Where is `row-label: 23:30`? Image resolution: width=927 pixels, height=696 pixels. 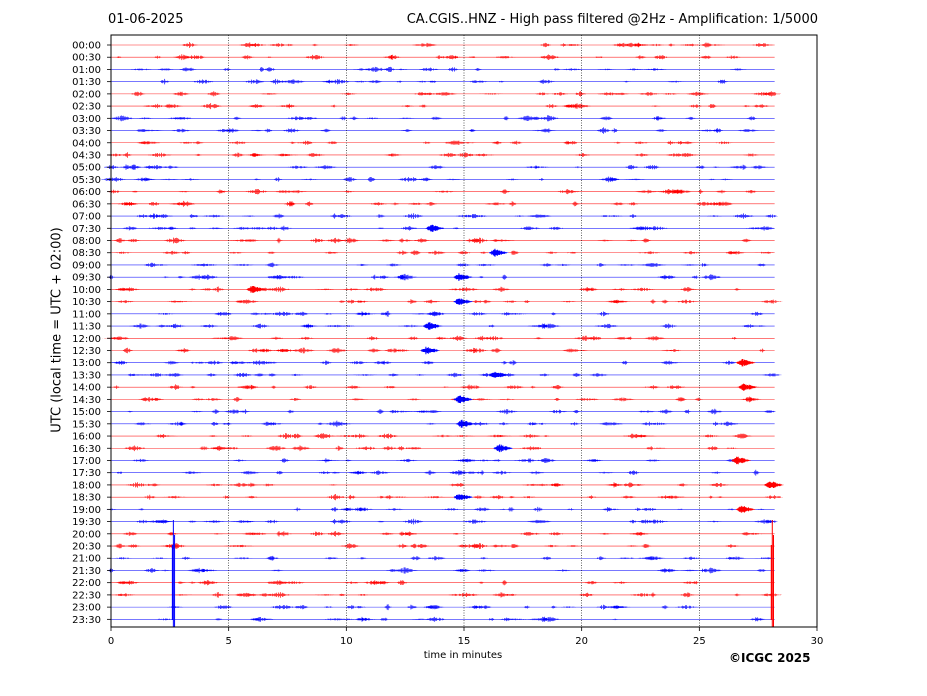 row-label: 23:30 is located at coordinates (86, 620).